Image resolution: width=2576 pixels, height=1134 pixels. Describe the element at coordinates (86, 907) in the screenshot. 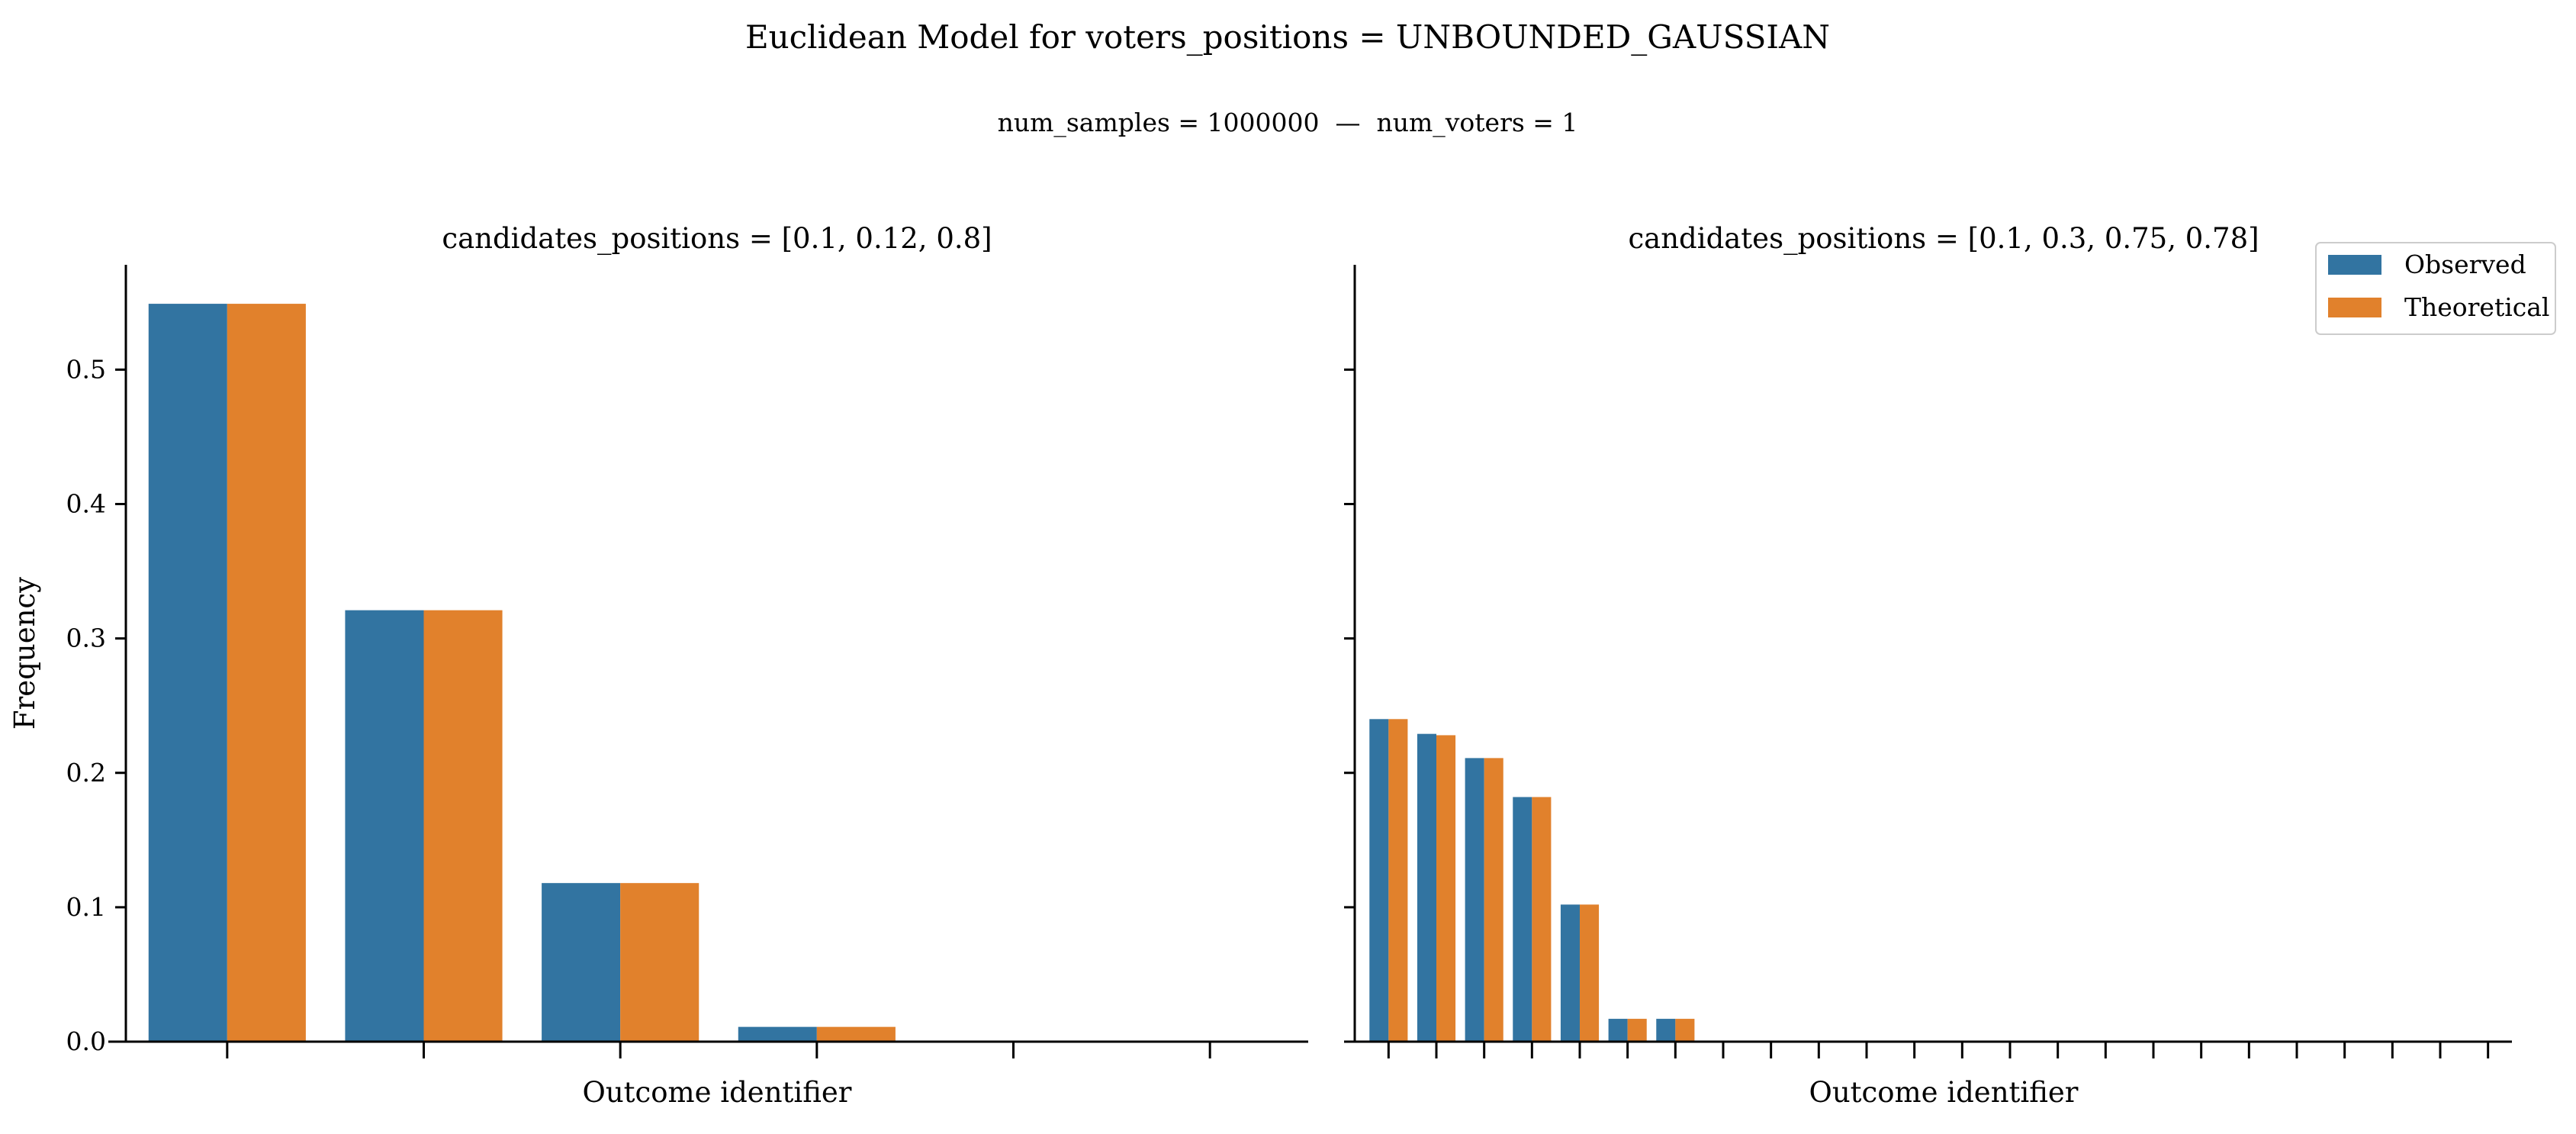

I see `y-tick-label: 0.1` at that location.